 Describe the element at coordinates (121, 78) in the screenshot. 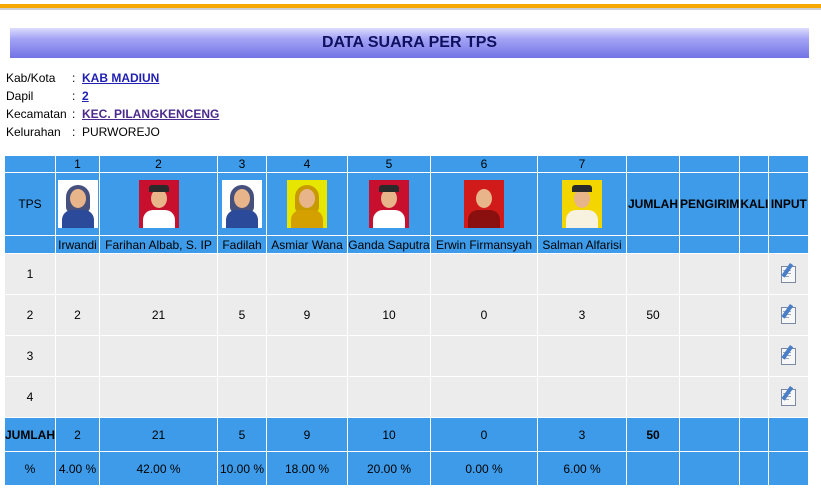

I see `info-value-link: KAB MADIUN` at that location.